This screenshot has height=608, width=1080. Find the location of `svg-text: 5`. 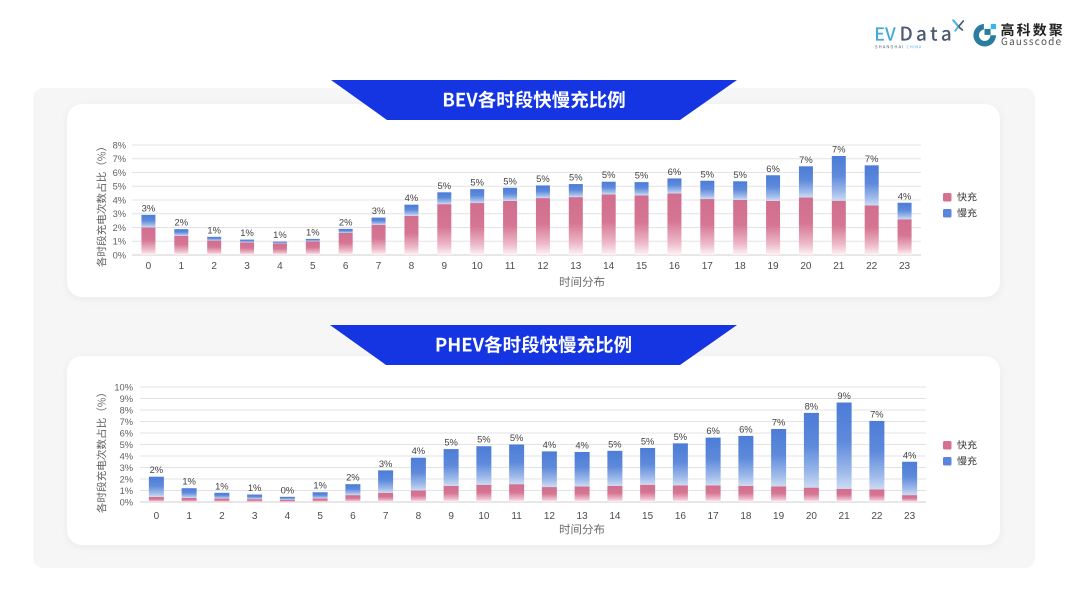

svg-text: 5 is located at coordinates (320, 516).